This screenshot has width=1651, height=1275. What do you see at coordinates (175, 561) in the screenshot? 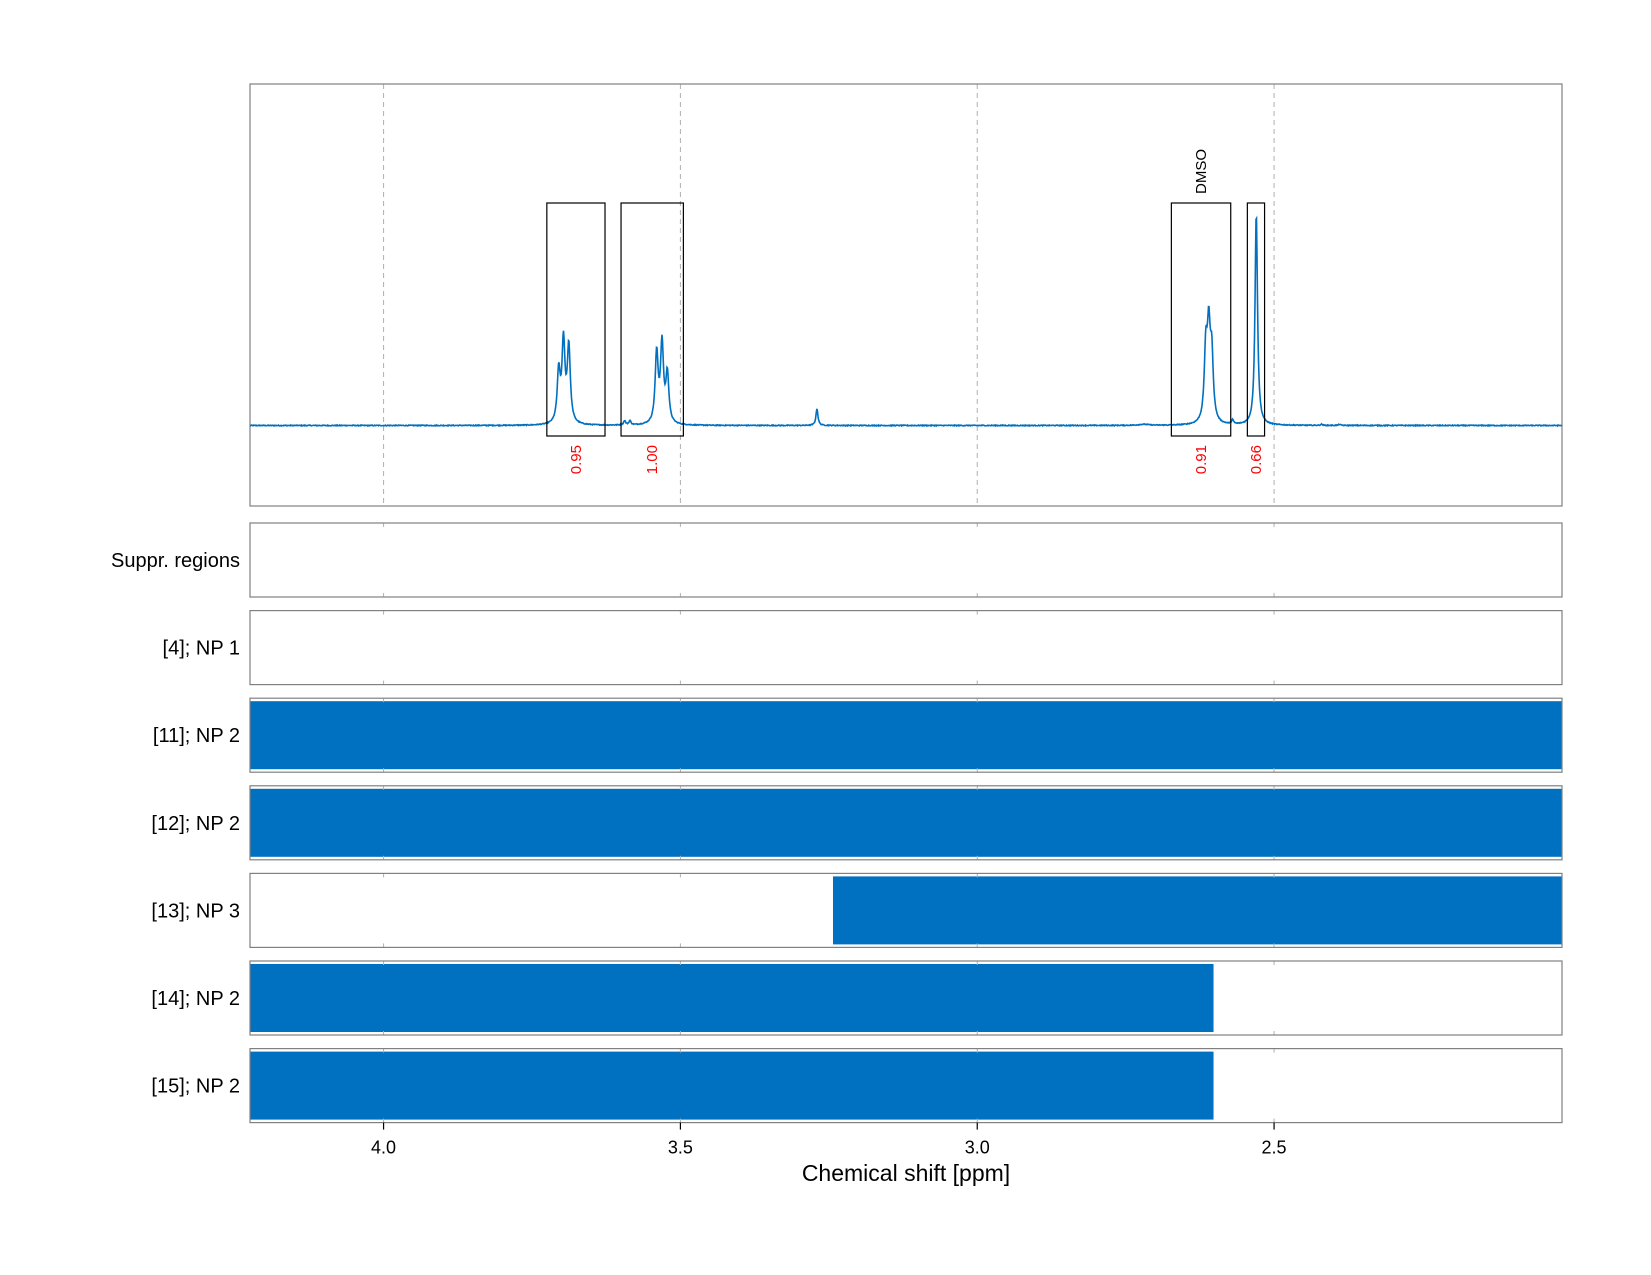
I see `track-label: Suppr. regions` at bounding box center [175, 561].